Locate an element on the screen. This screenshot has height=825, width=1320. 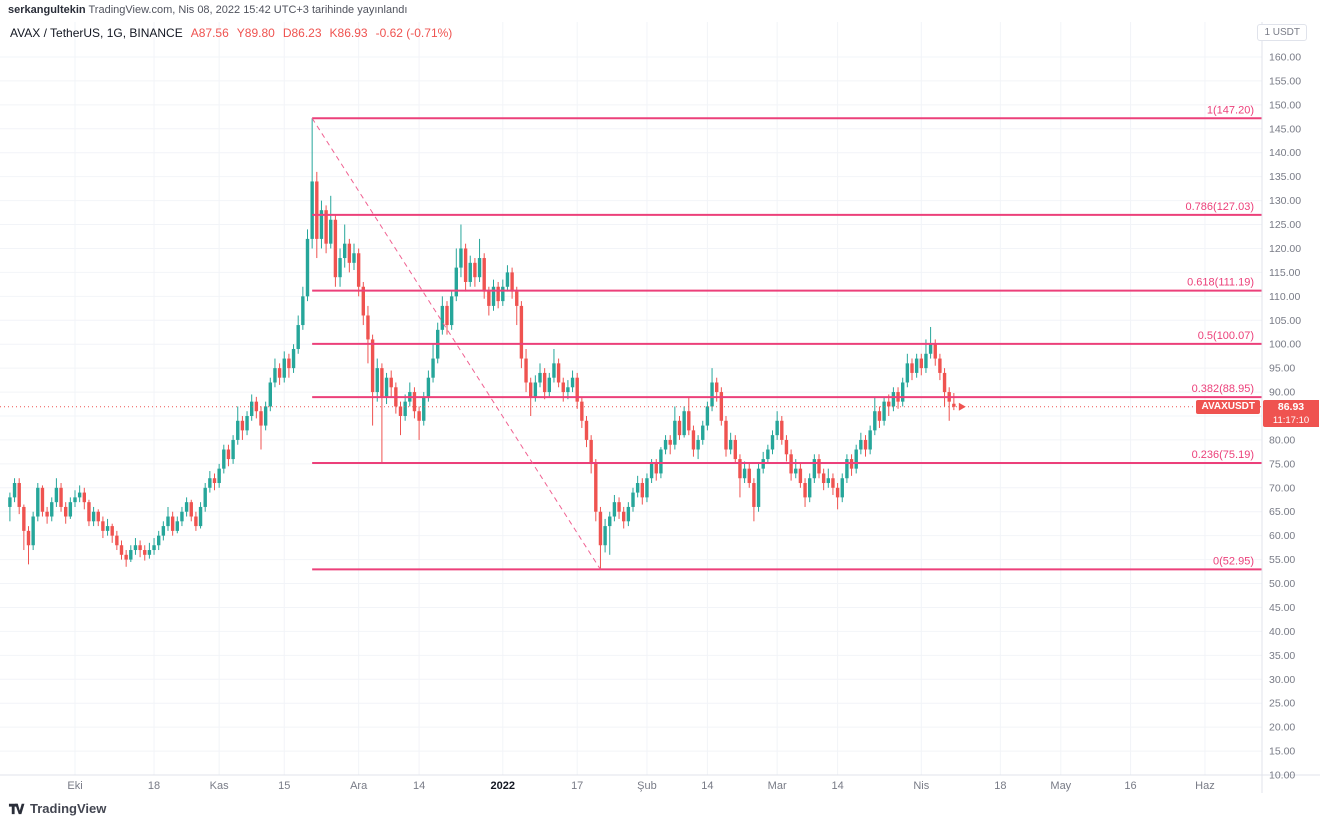
time-scale is located at coordinates (631, 784).